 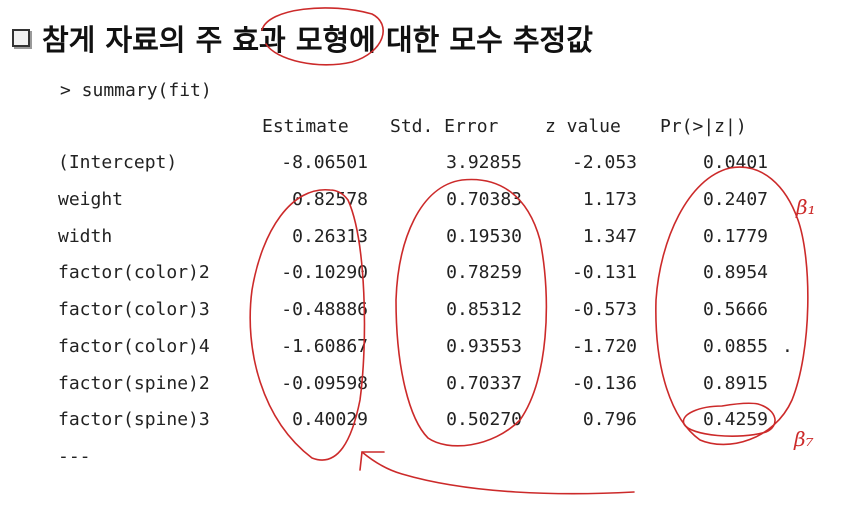 What do you see at coordinates (484, 346) in the screenshot?
I see `cell-std-error: 0.93553` at bounding box center [484, 346].